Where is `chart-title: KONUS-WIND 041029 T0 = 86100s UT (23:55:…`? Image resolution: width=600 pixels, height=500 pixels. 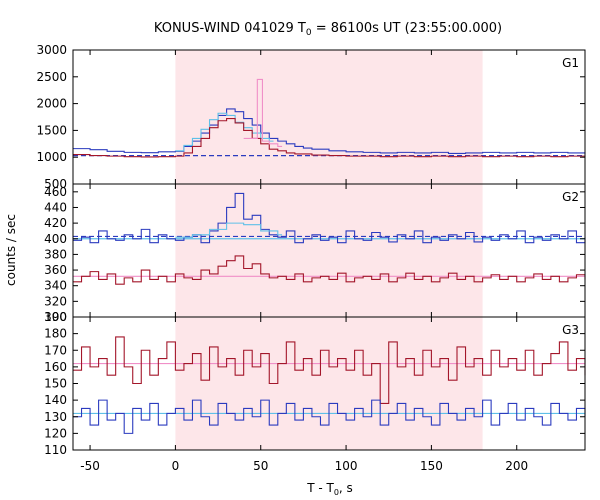
chart-title: KONUS-WIND 041029 T0 = 86100s UT (23:55:… is located at coordinates (328, 29).